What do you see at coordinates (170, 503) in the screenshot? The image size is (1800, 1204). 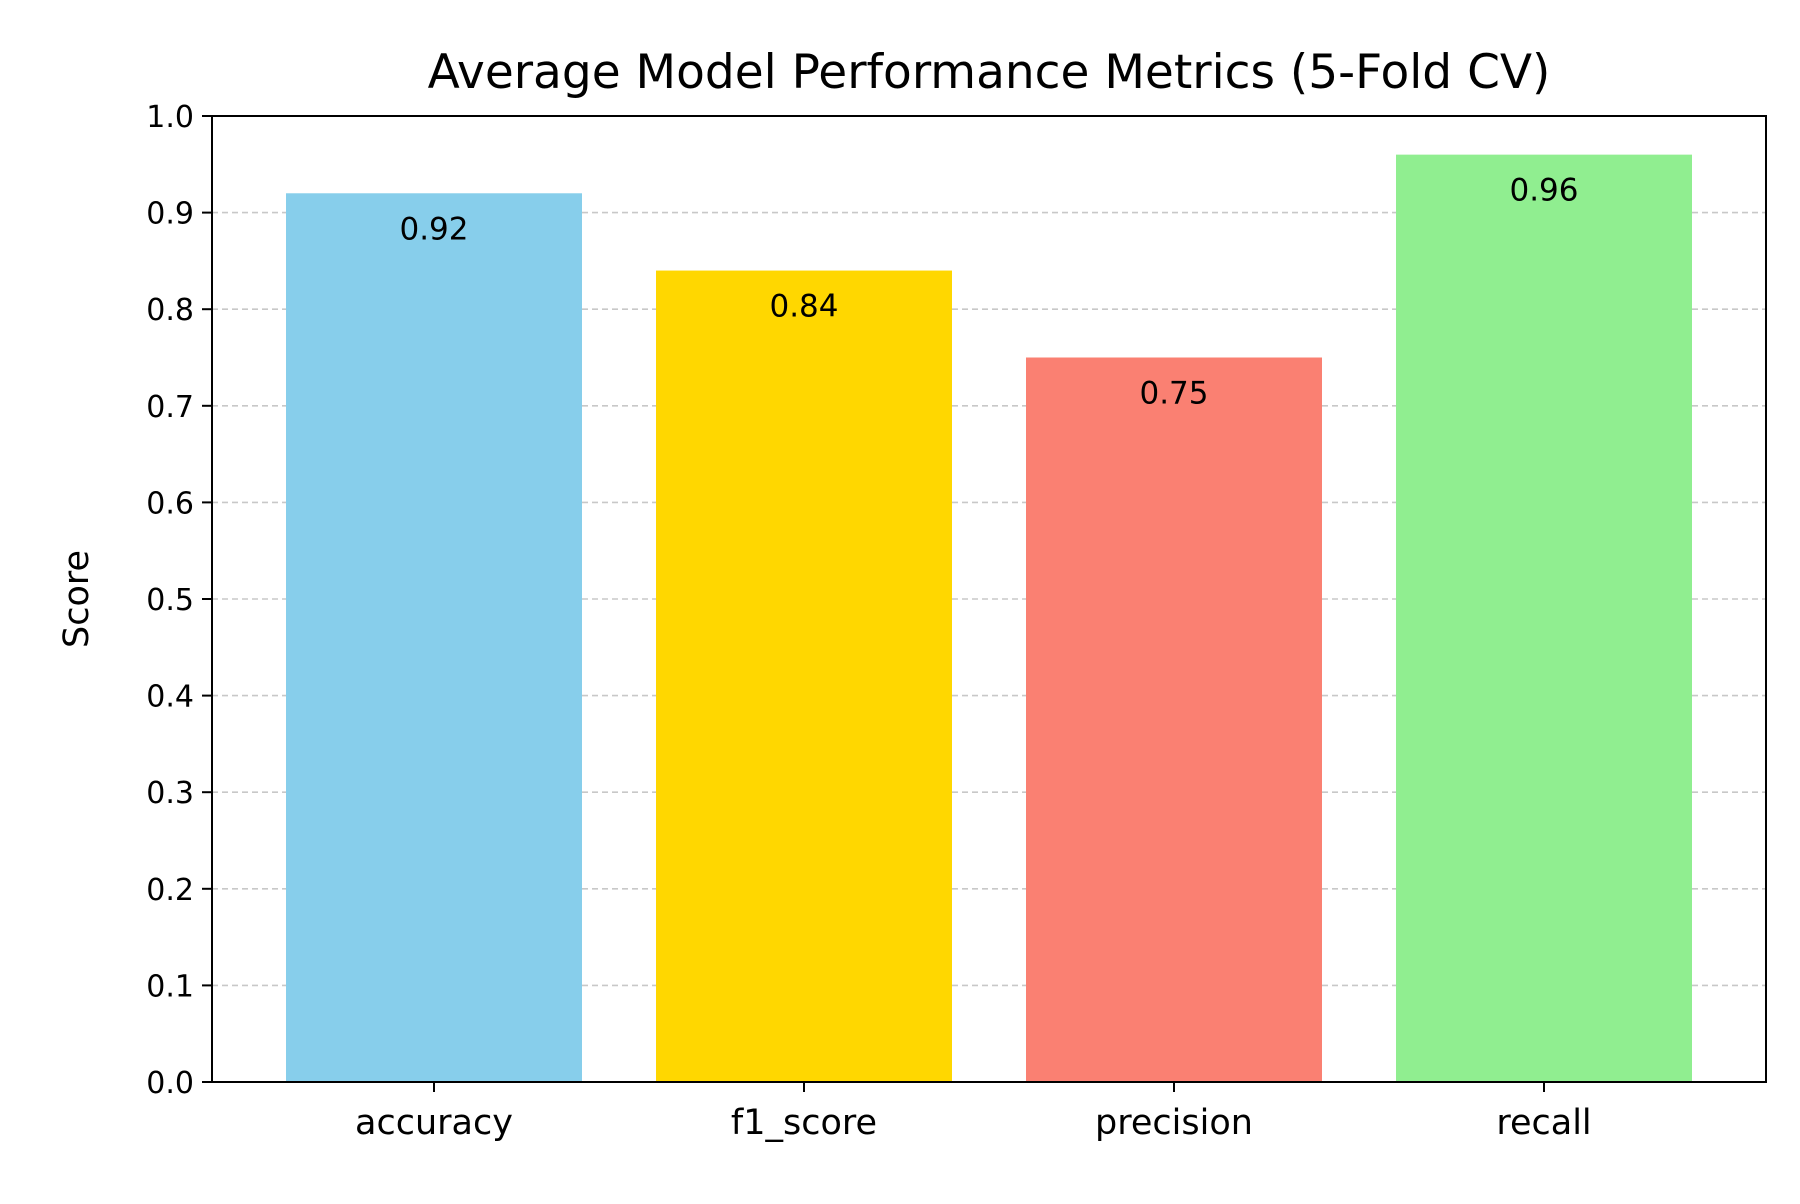 I see `y-tick-label: 0.6` at bounding box center [170, 503].